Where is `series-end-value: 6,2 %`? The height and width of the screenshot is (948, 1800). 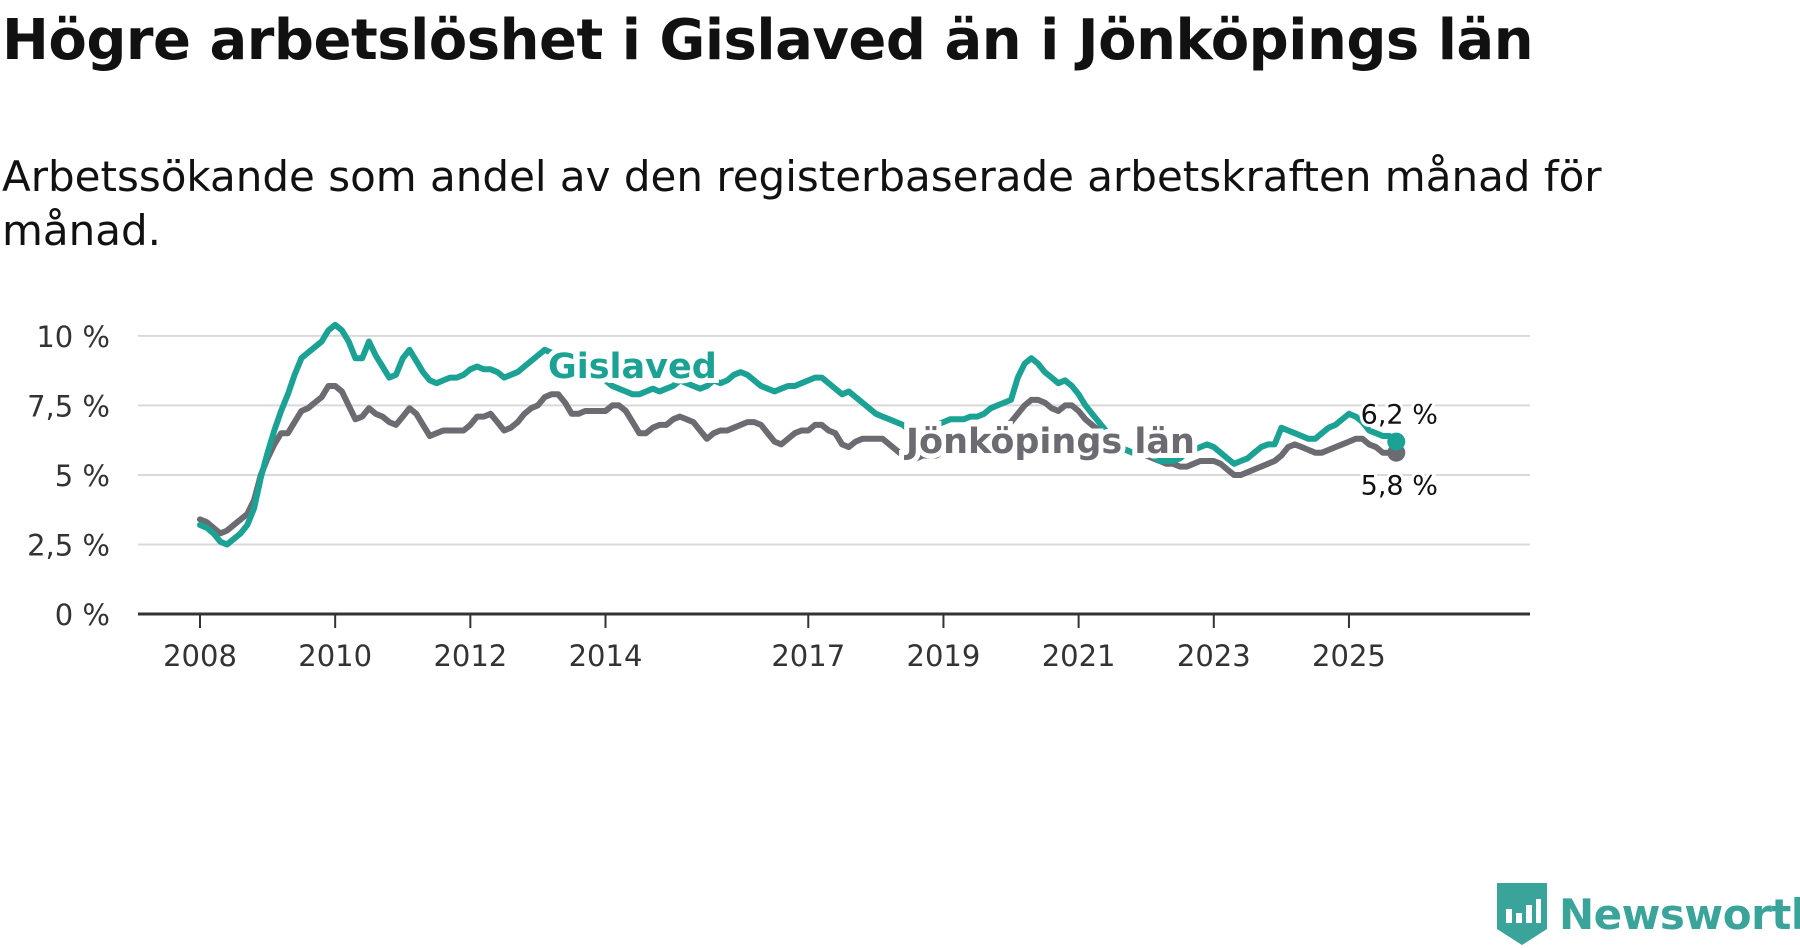 series-end-value: 6,2 % is located at coordinates (1399, 415).